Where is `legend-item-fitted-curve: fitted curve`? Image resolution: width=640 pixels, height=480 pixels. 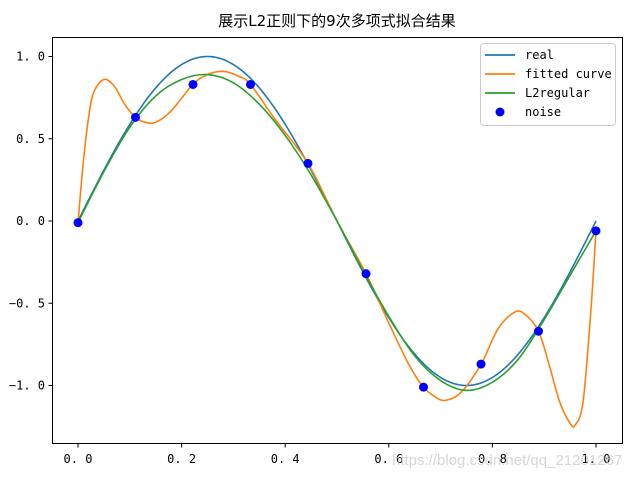
legend-item-fitted-curve: fitted curve is located at coordinates (548, 74).